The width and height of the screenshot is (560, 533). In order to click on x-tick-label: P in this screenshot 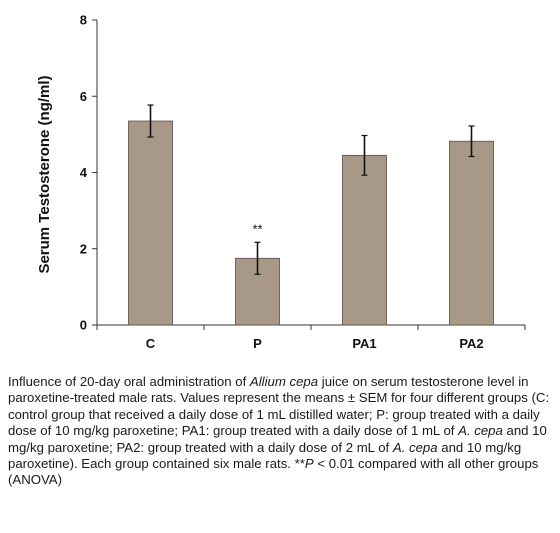, I will do `click(257, 343)`.